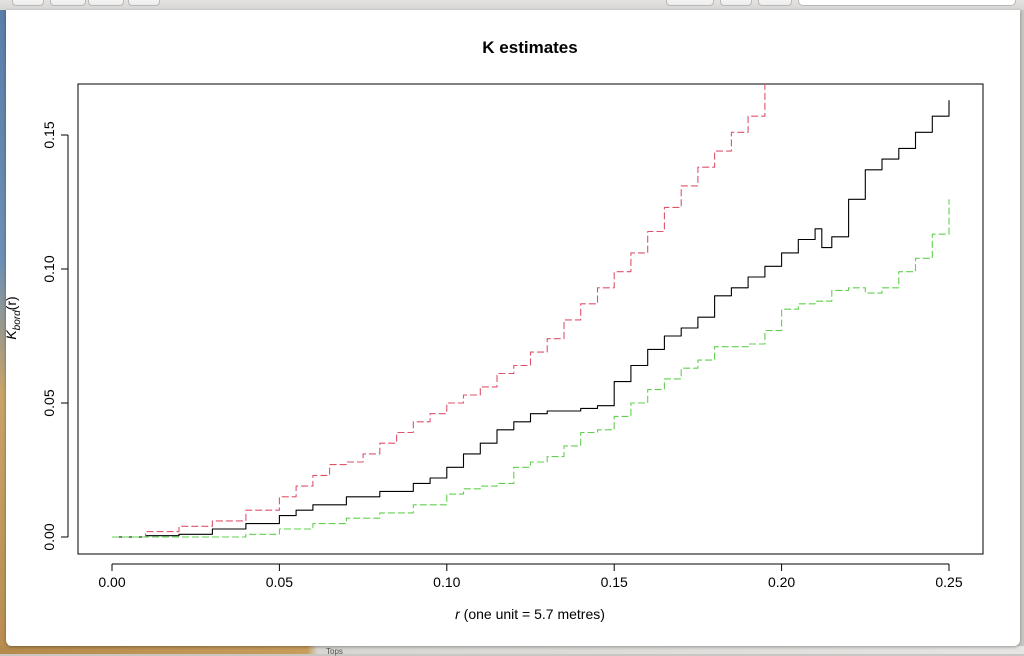 The height and width of the screenshot is (656, 1024). What do you see at coordinates (529, 47) in the screenshot?
I see `chart-title: K estimates` at bounding box center [529, 47].